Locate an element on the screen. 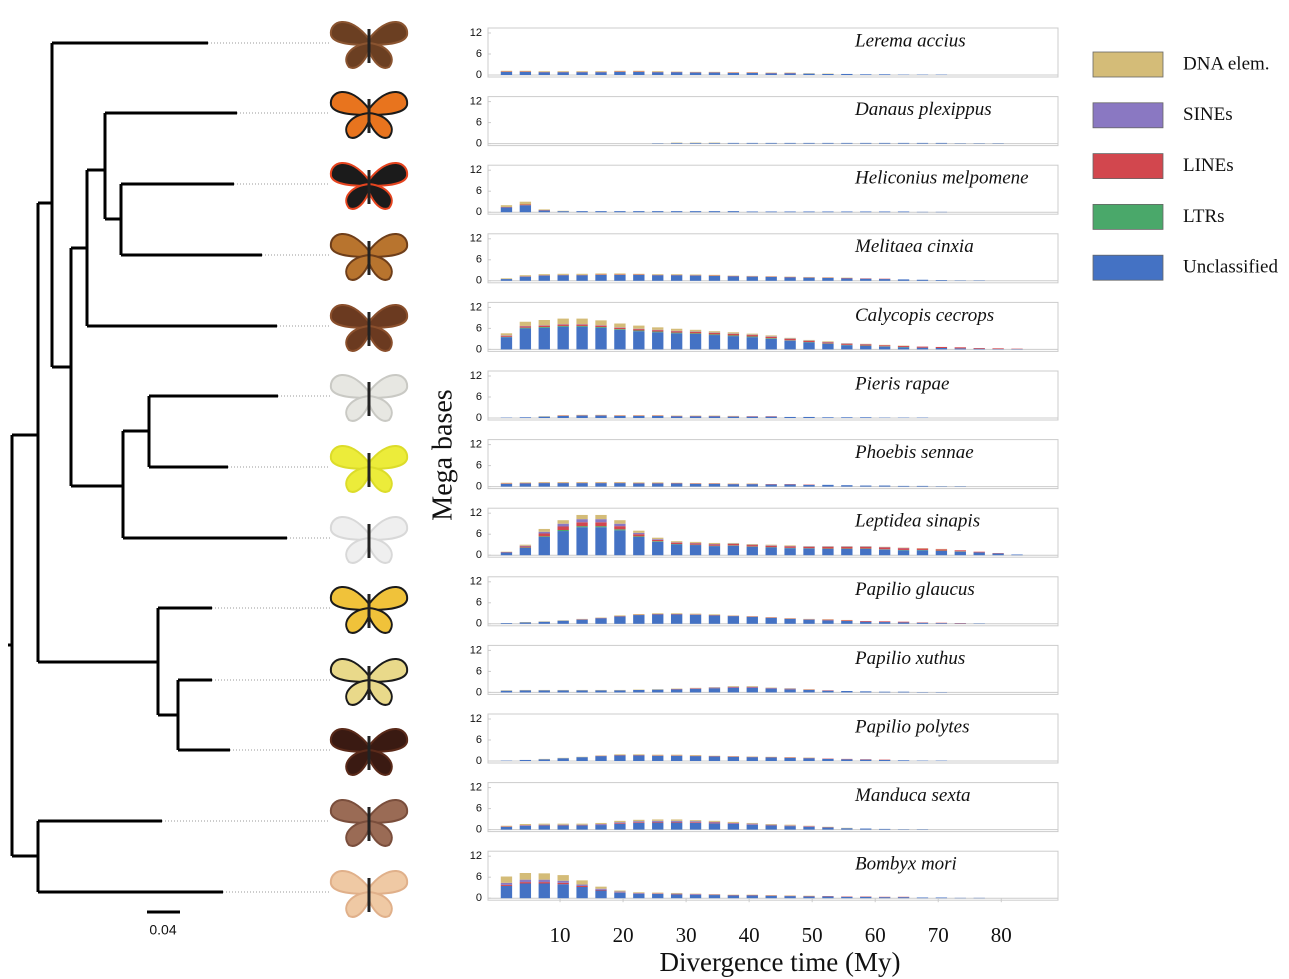  y-tick-label: 0 is located at coordinates (479, 144).